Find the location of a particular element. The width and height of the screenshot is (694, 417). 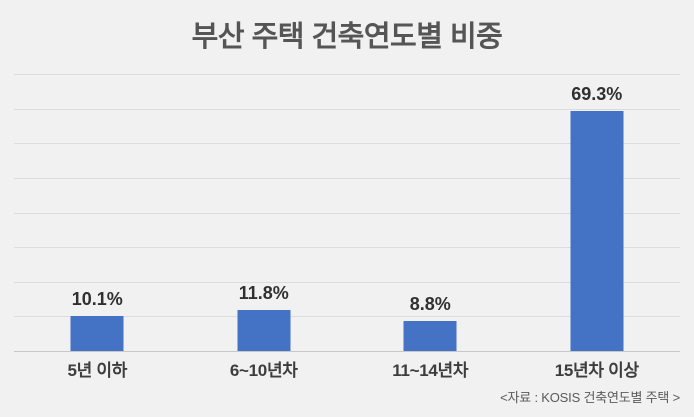

x-axis-line is located at coordinates (347, 351).